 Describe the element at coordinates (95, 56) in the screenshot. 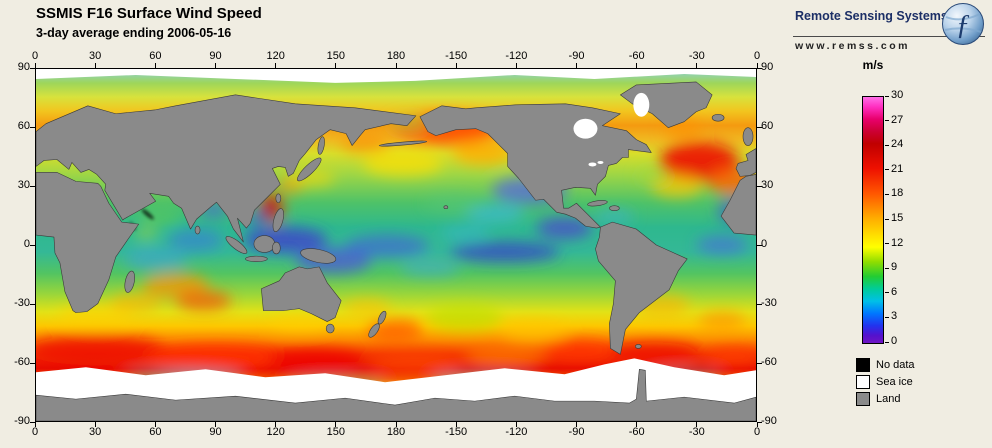

I see `lon-tick-label-top: 30` at that location.